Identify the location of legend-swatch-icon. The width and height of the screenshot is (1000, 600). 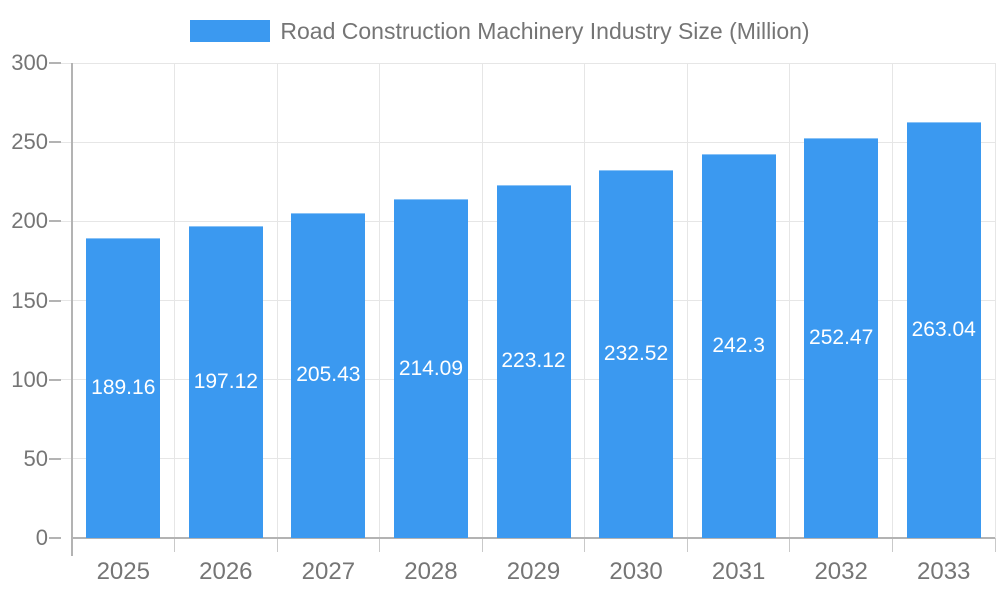
(230, 31).